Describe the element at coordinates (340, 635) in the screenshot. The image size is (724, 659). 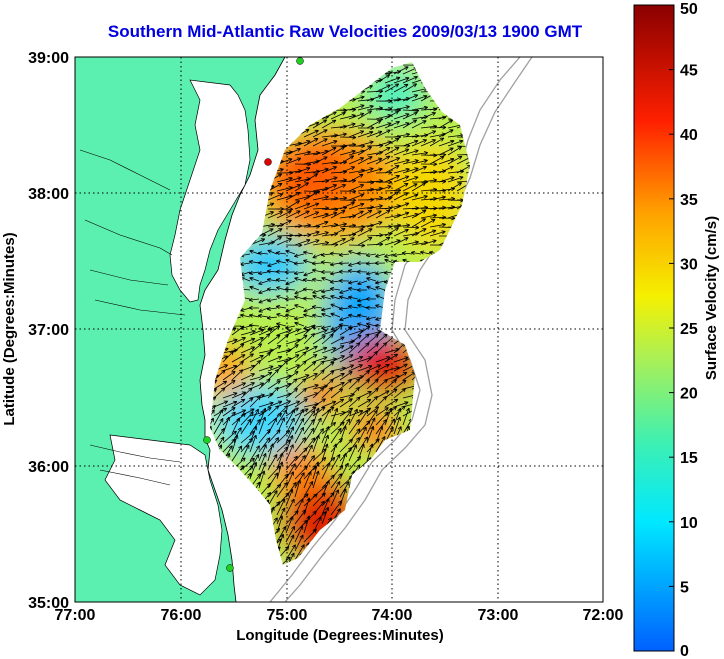
I see `x-axis-label: Longitude (Degrees:Minutes)` at that location.